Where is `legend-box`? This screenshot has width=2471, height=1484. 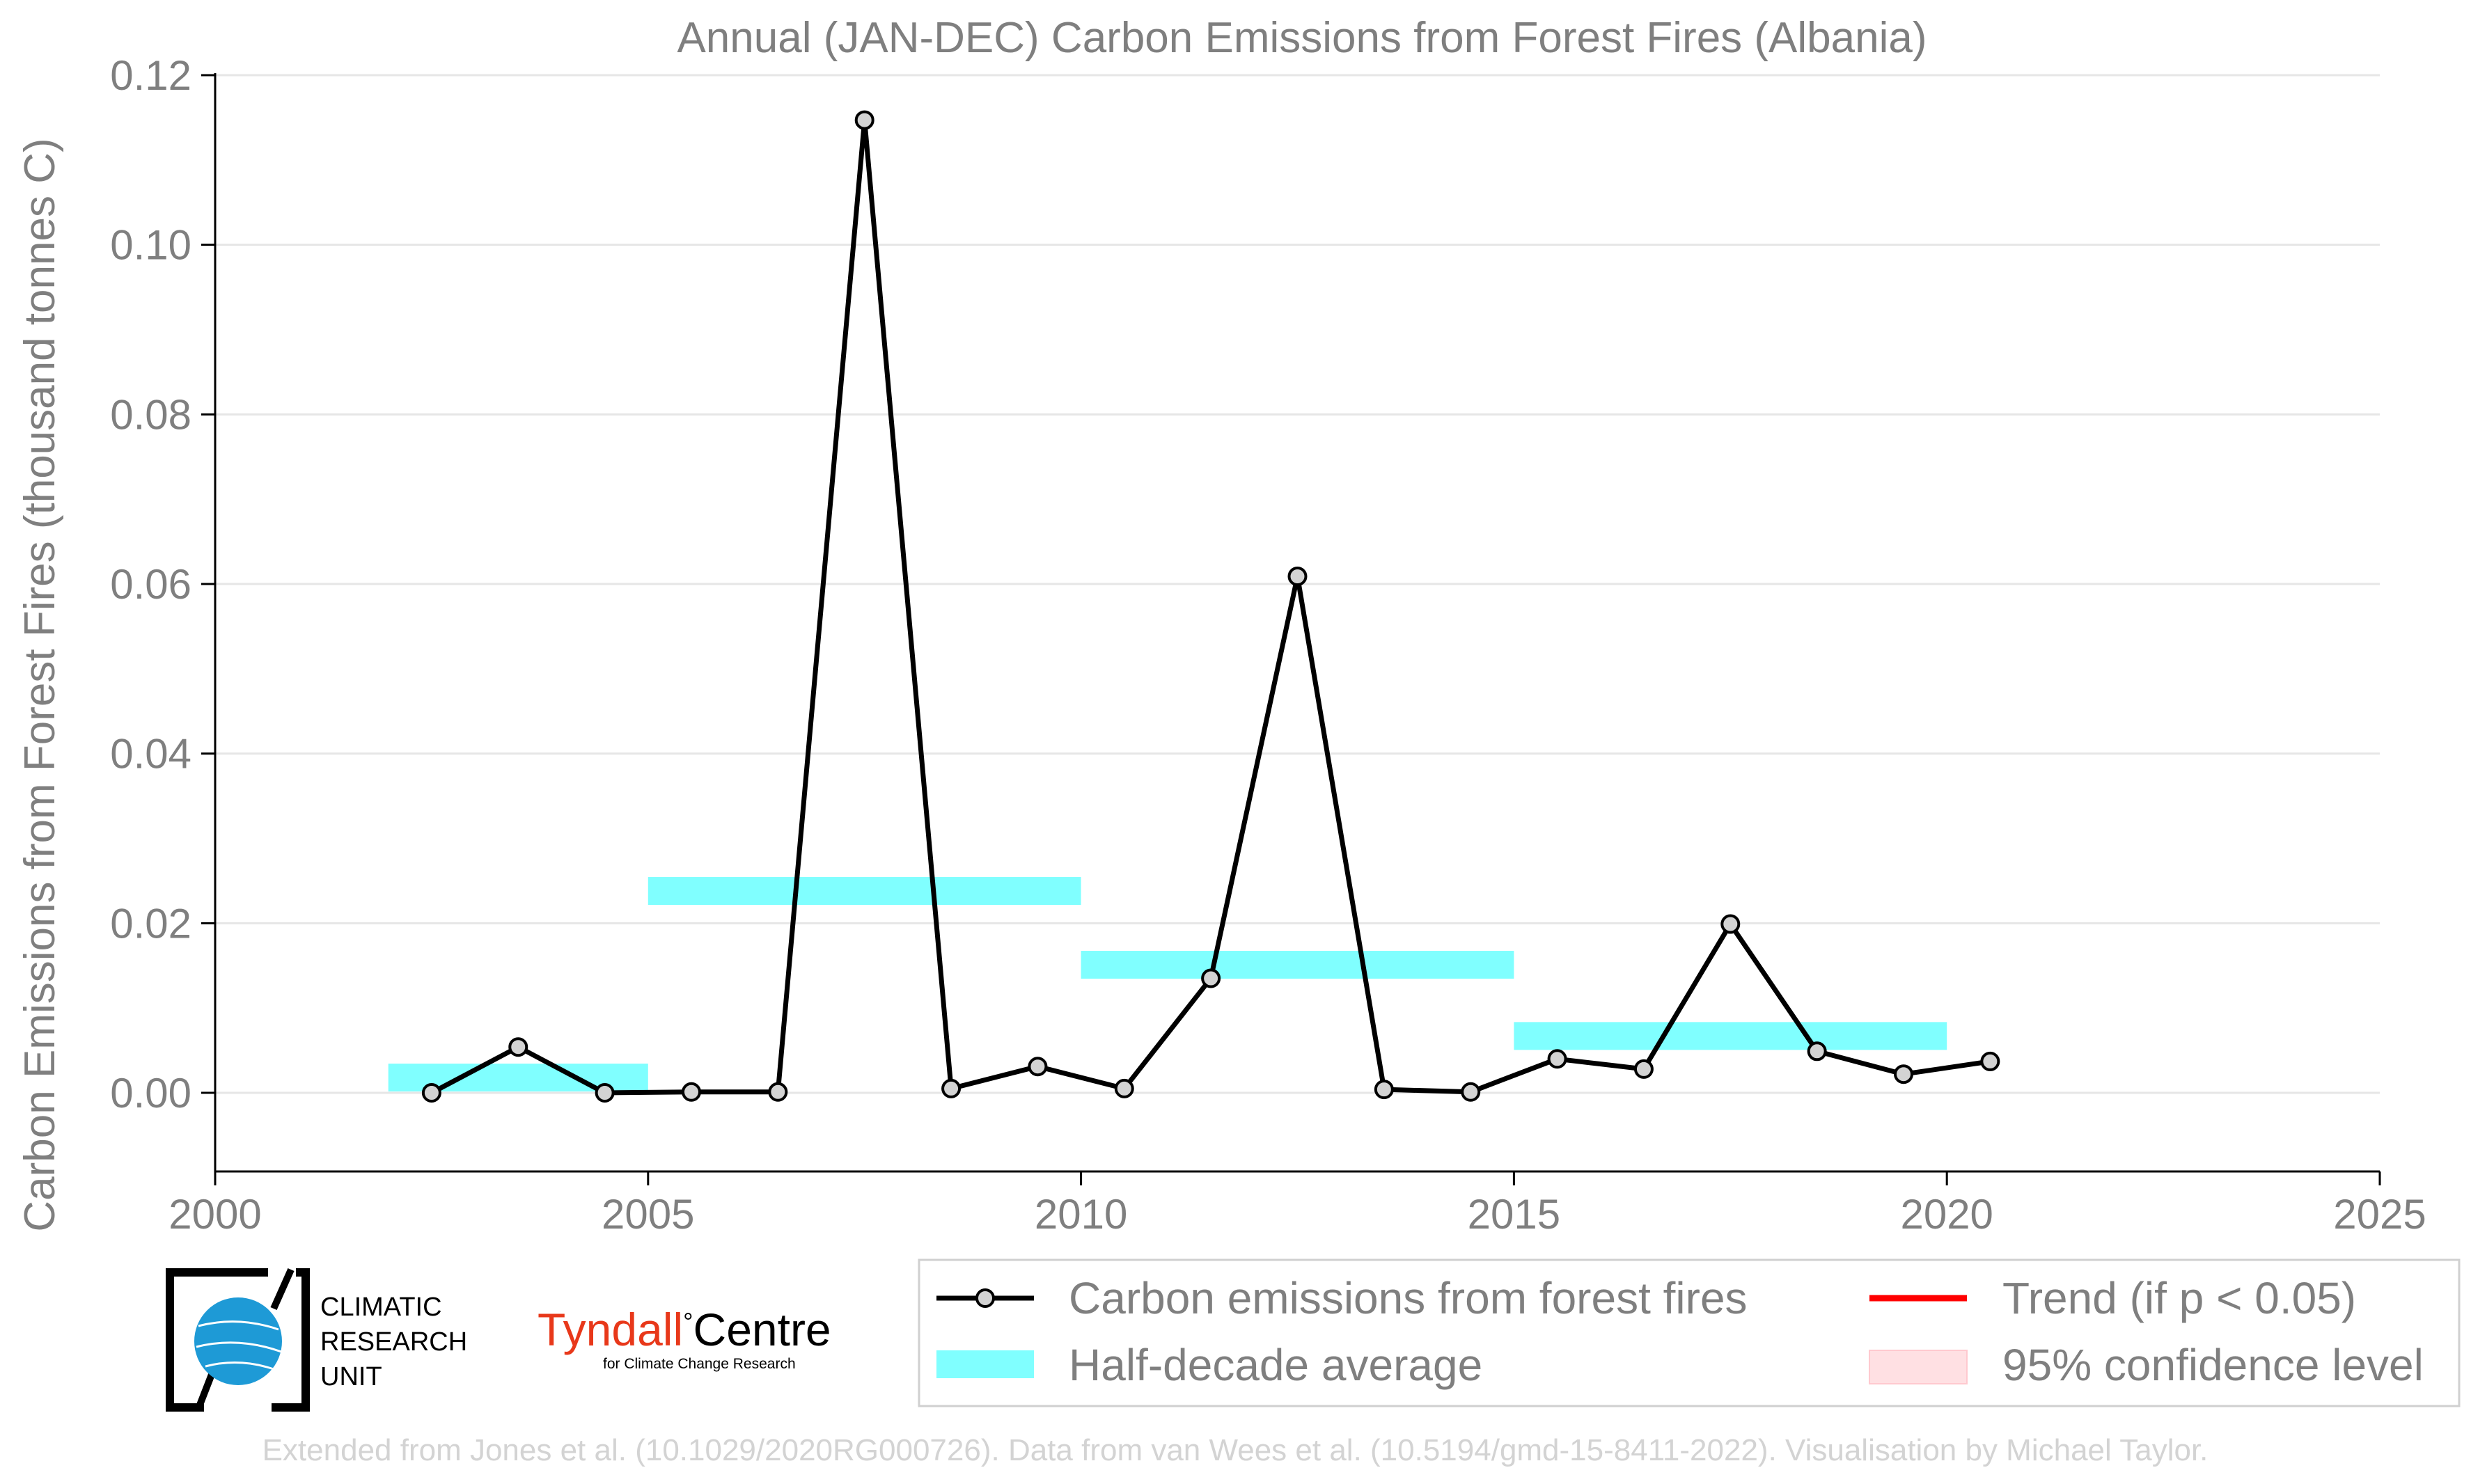
legend-box is located at coordinates (1689, 1332).